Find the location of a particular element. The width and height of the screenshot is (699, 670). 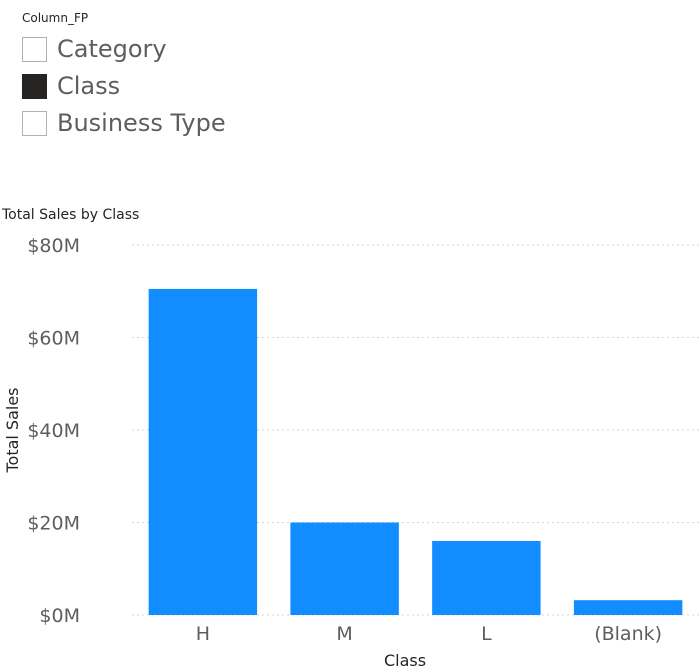

slicer-item-label: Class is located at coordinates (89, 86).